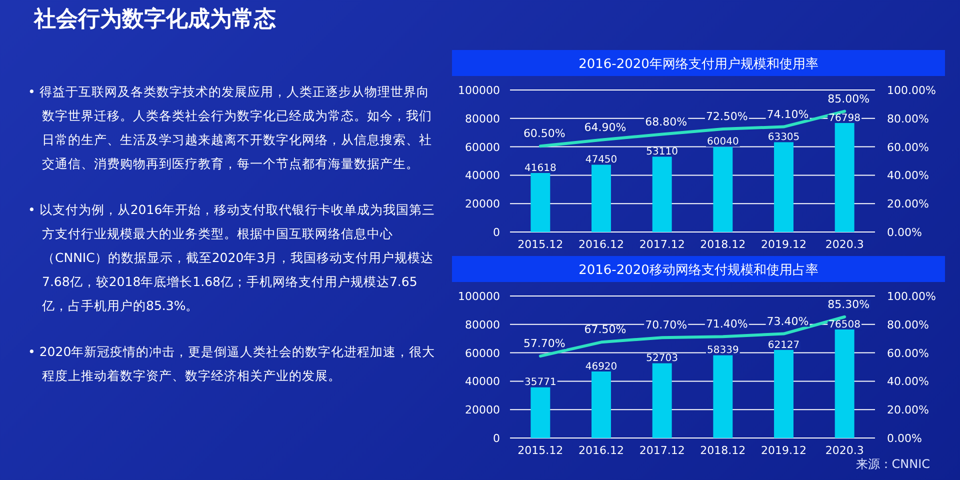 The width and height of the screenshot is (960, 480). Describe the element at coordinates (605, 127) in the screenshot. I see `data-label: 64.90%` at that location.